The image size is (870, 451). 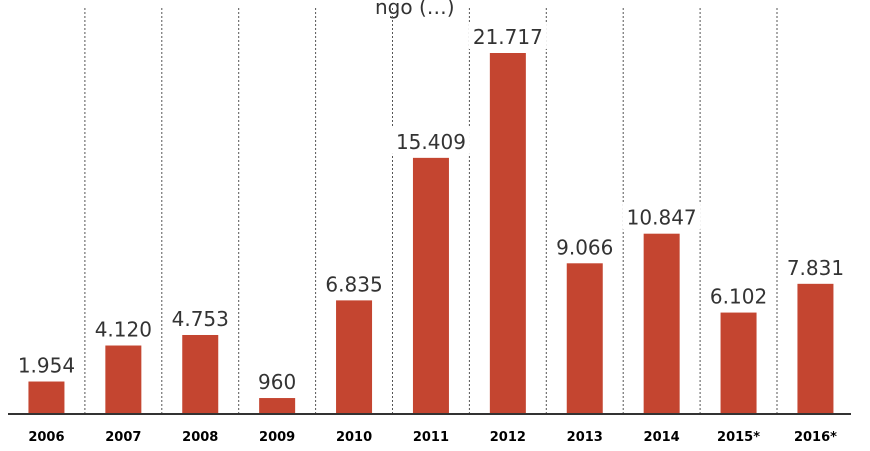 I want to click on value-label: 6.835, so click(x=353, y=284).